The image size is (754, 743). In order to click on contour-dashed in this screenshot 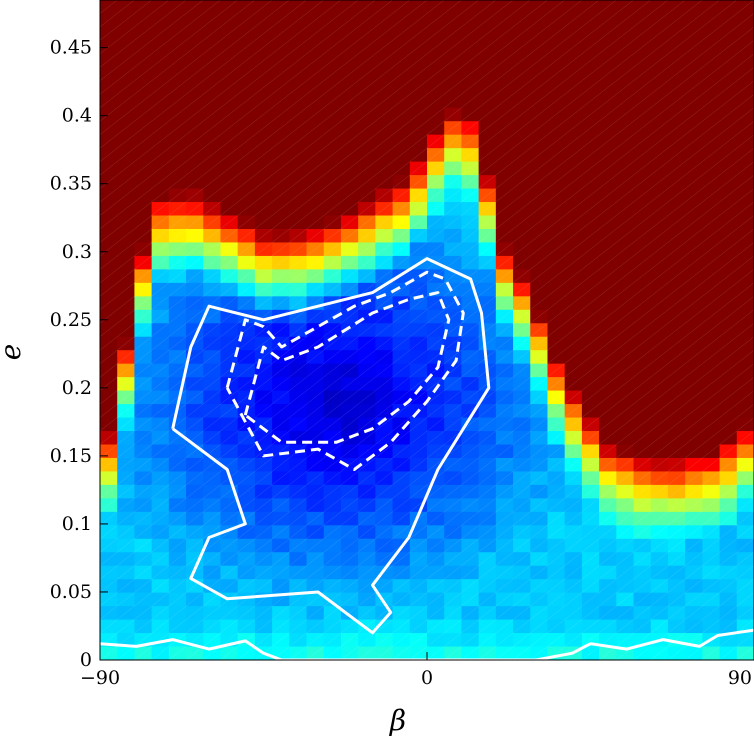, I will do `click(347, 367)`.